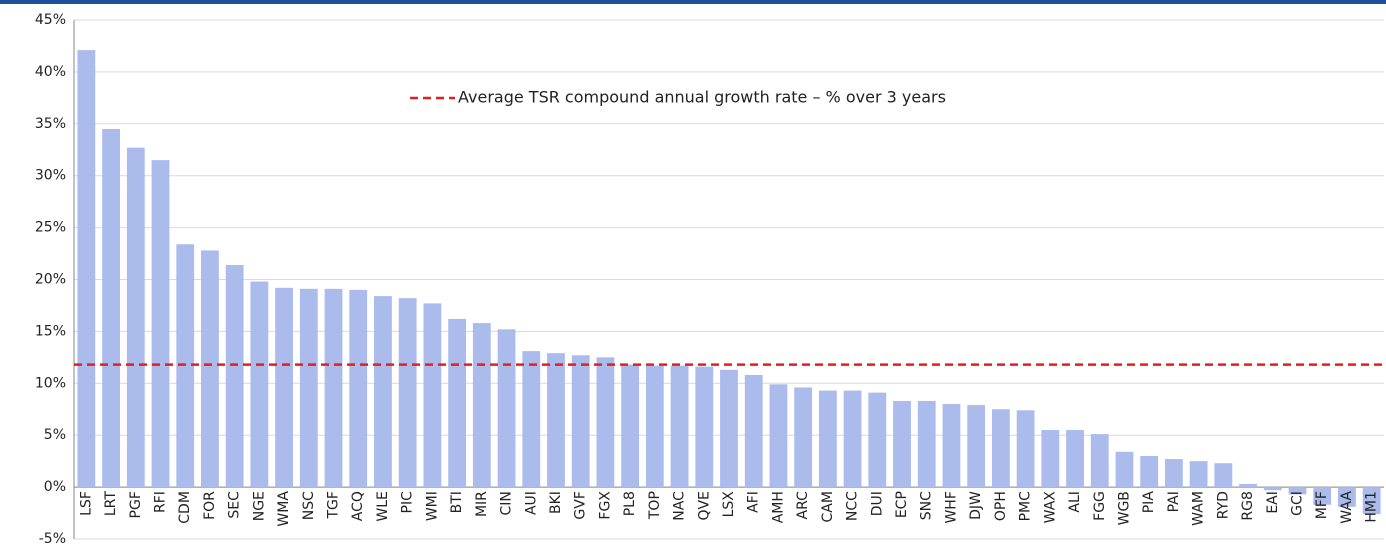 This screenshot has height=547, width=1386. Describe the element at coordinates (1347, 507) in the screenshot. I see `x-tick-label: WAA` at that location.